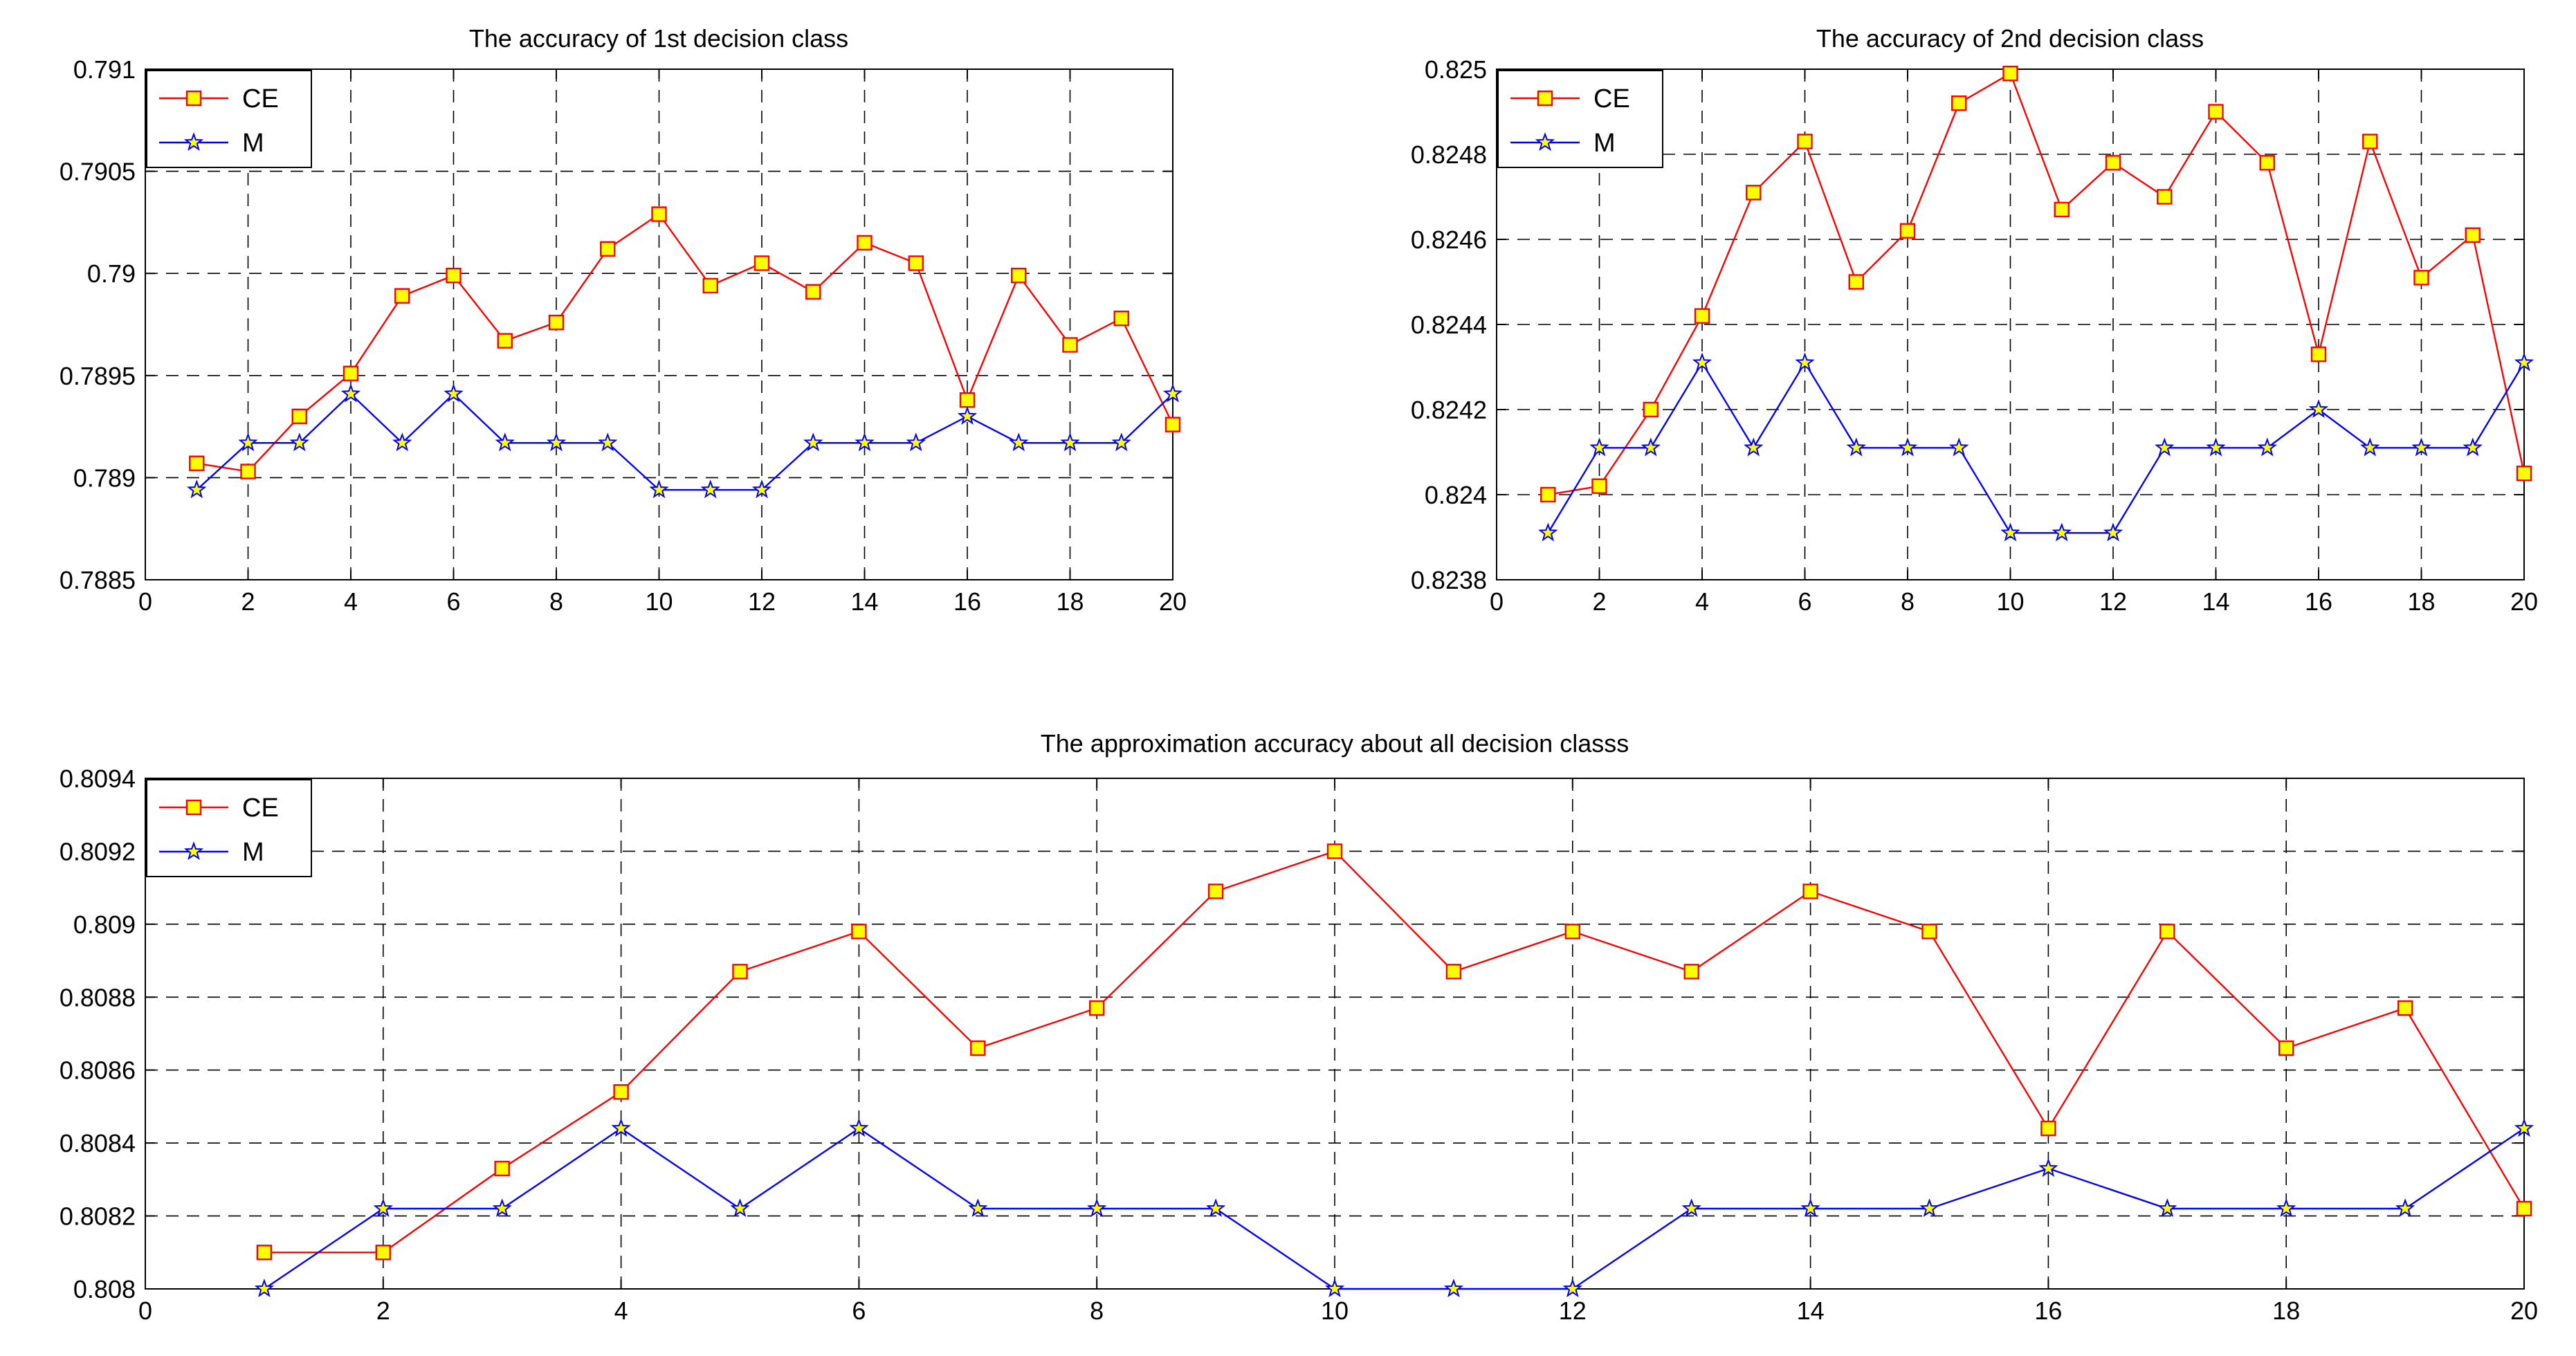  Describe the element at coordinates (112, 273) in the screenshot. I see `y-tick-label: 0.79` at that location.